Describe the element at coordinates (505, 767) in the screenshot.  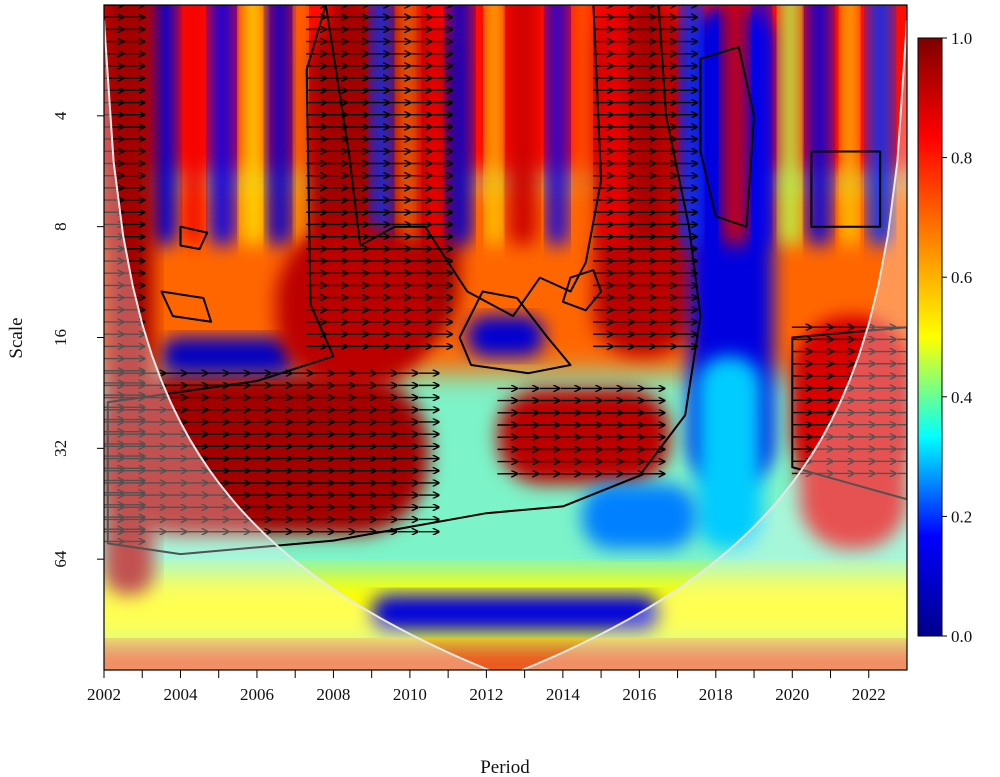
I see `x-axis-title: Period` at that location.